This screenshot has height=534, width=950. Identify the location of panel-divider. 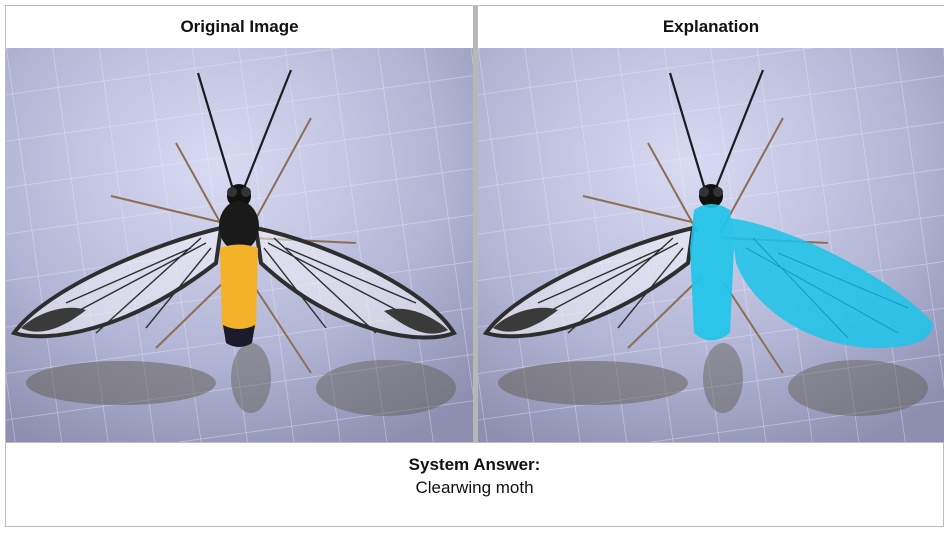
(475, 224).